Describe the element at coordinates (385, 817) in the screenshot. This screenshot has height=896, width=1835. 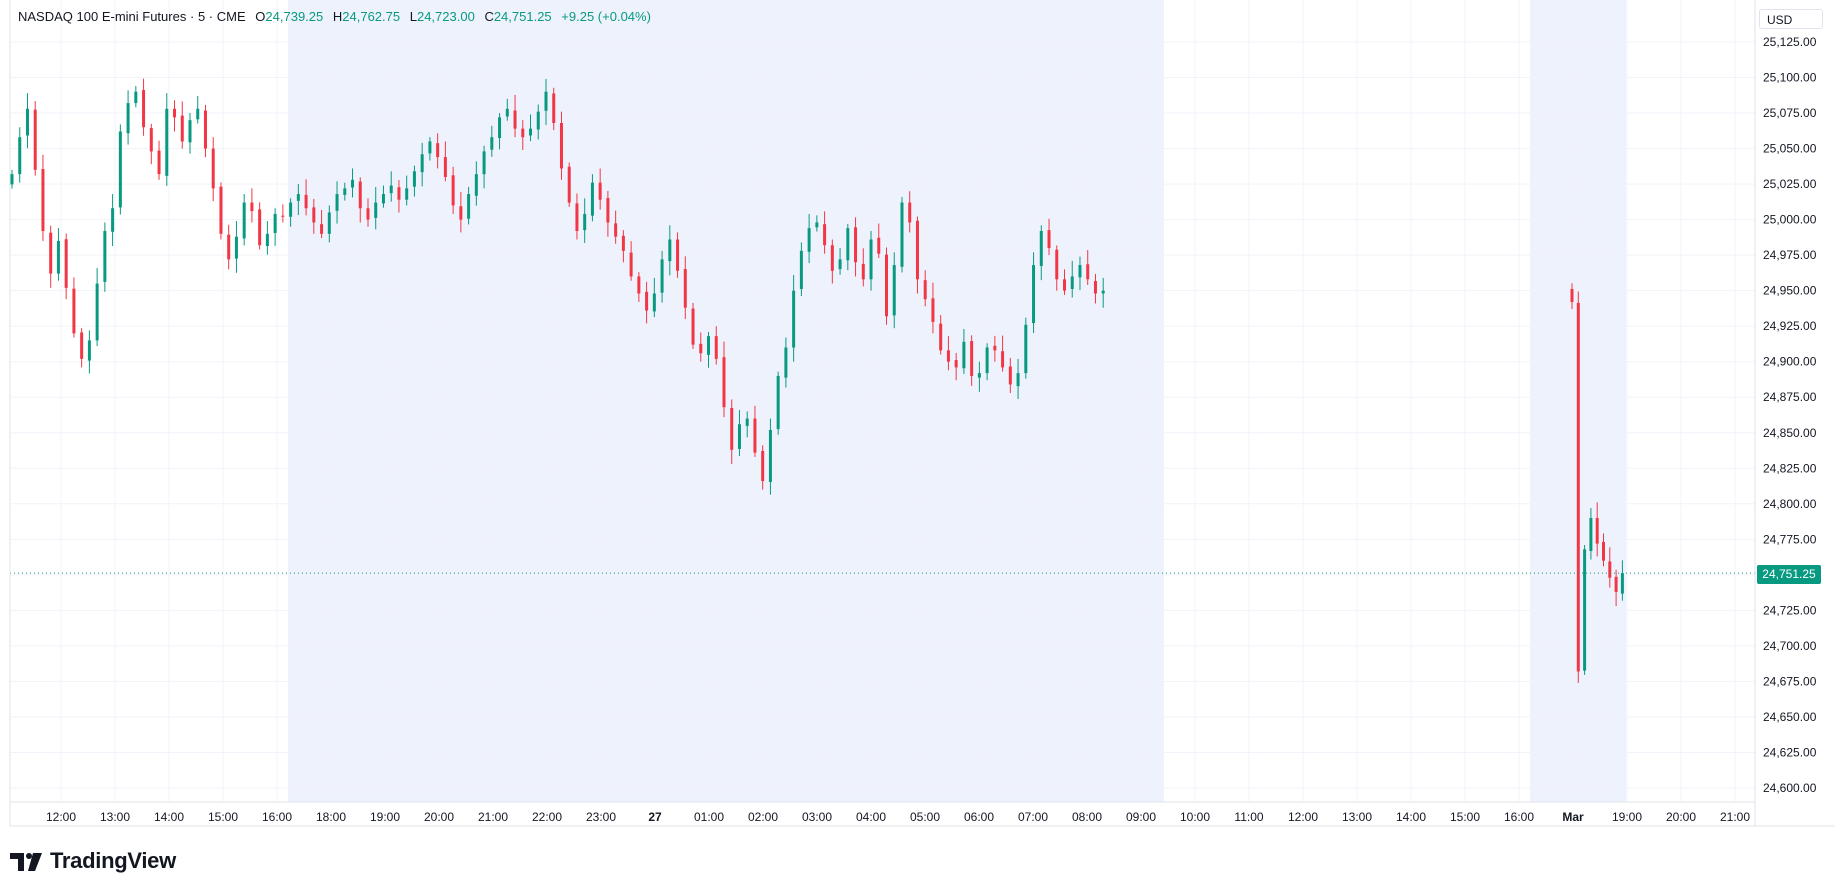
I see `x-tick-label: 19:00` at that location.